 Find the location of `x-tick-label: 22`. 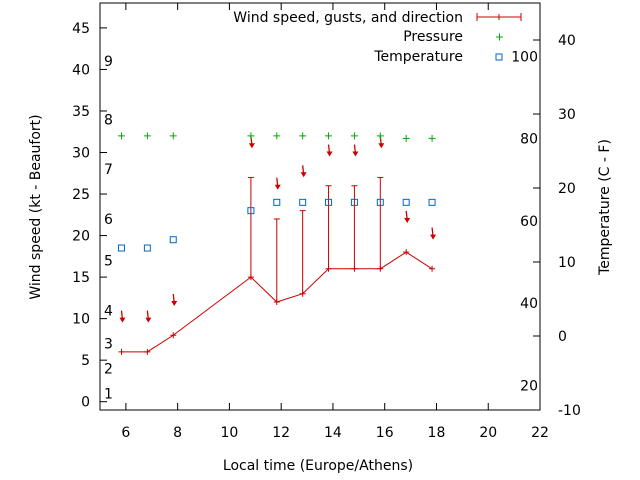

x-tick-label: 22 is located at coordinates (540, 433).